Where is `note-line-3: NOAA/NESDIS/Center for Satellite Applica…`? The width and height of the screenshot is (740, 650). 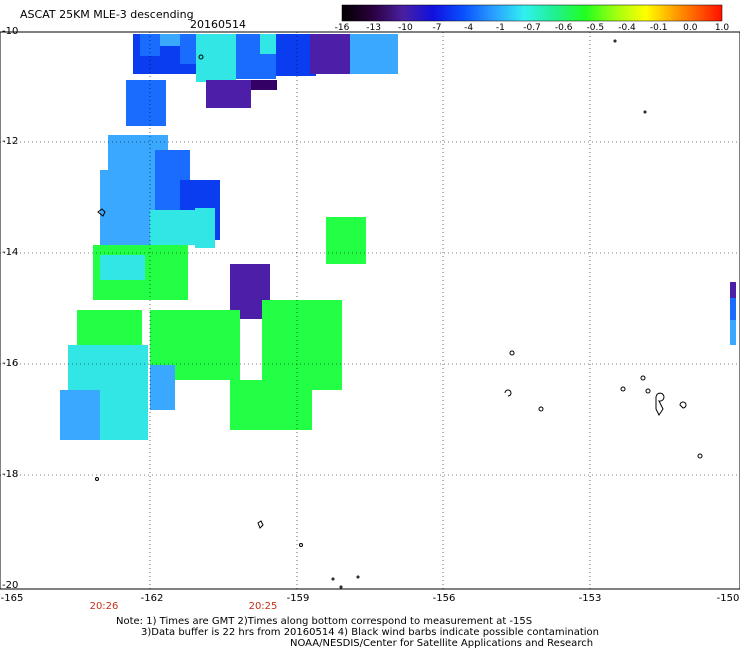 note-line-3: NOAA/NESDIS/Center for Satellite Applica… is located at coordinates (442, 643).